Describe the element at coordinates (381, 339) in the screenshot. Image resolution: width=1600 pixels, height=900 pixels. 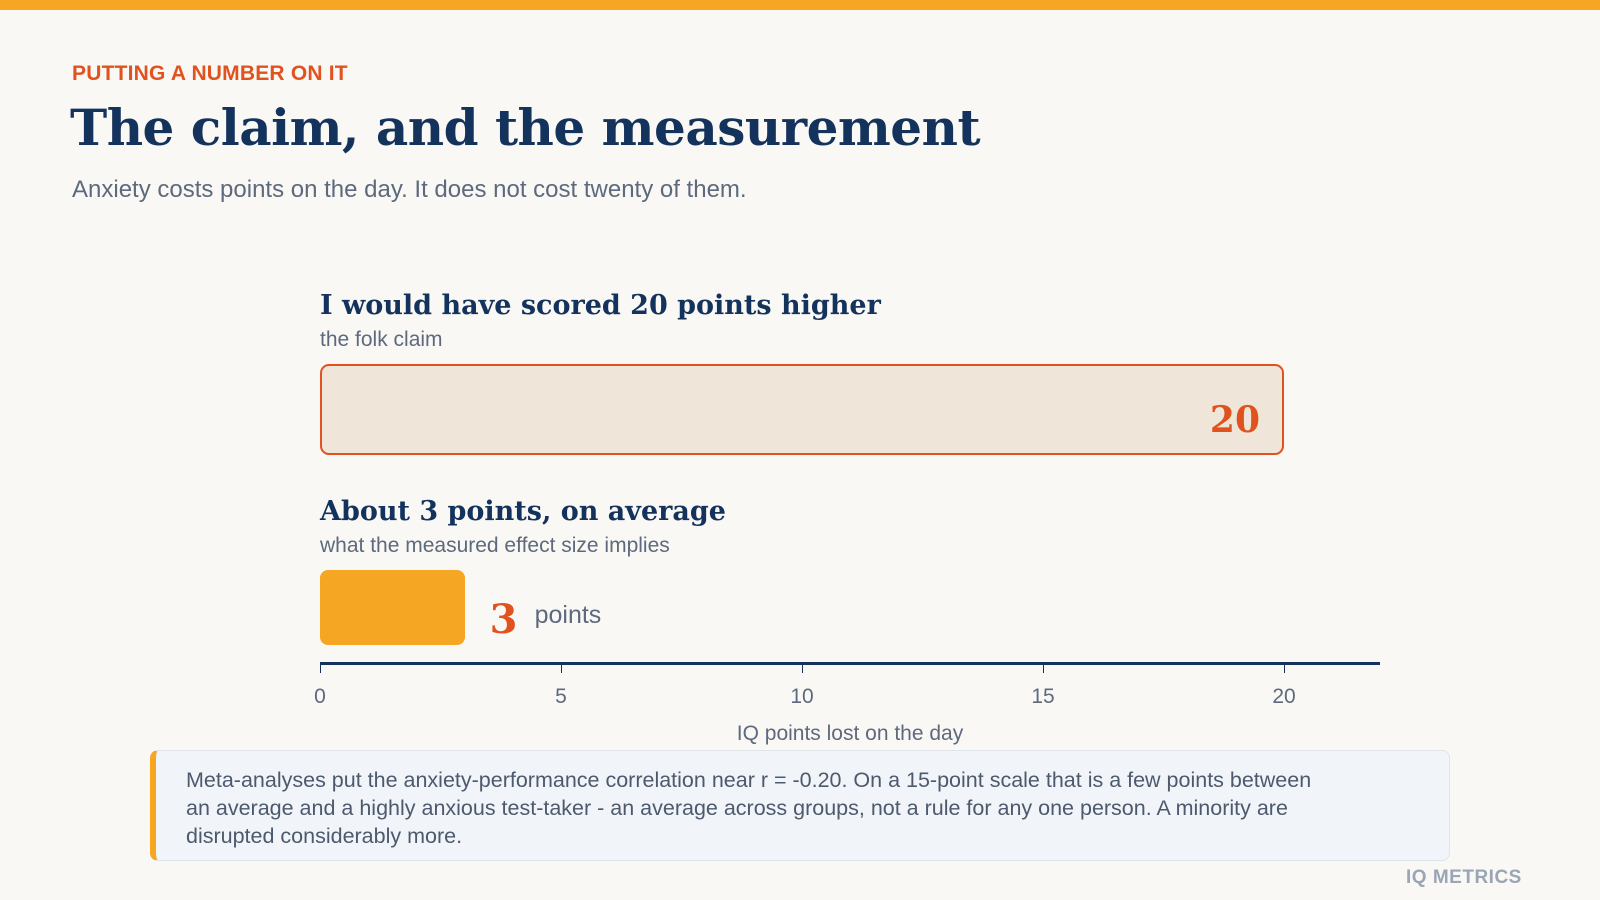
I see `claim-bar-subtitle: the folk claim` at that location.